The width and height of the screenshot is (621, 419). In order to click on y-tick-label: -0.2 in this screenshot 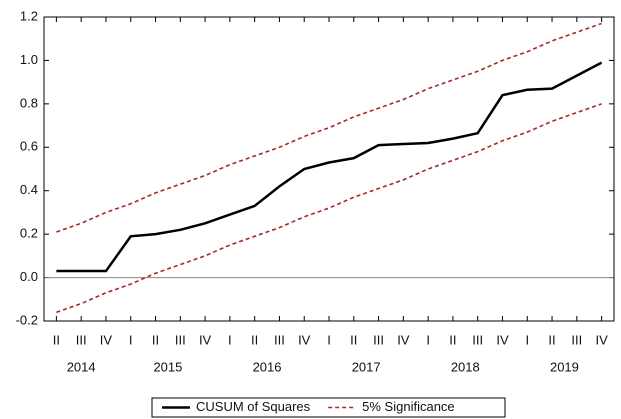, I will do `click(27, 319)`.